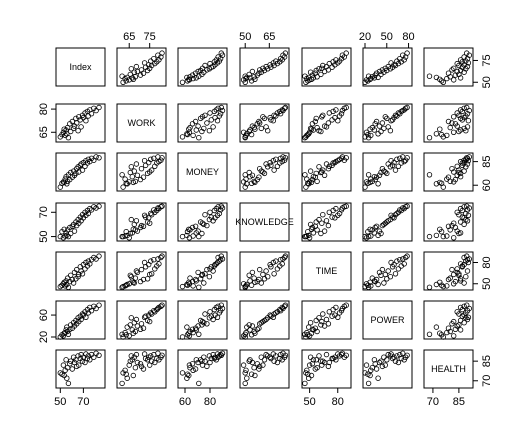  Describe the element at coordinates (129, 37) in the screenshot. I see `tick-label: 65` at that location.